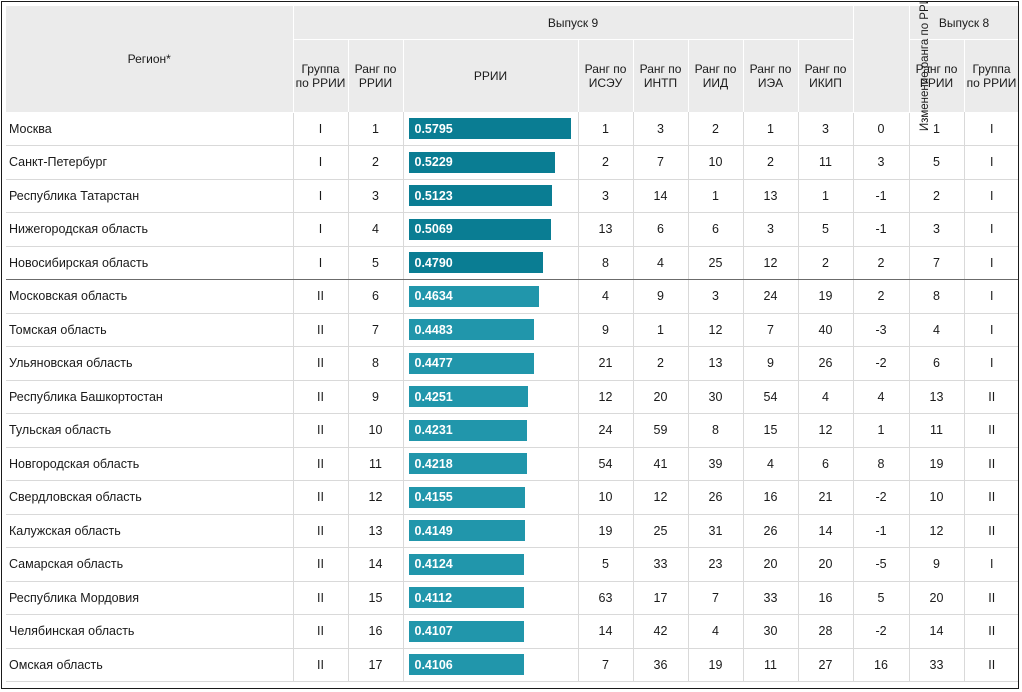 This screenshot has width=1022, height=692. I want to click on header-release-8: Выпуск 8, so click(963, 23).